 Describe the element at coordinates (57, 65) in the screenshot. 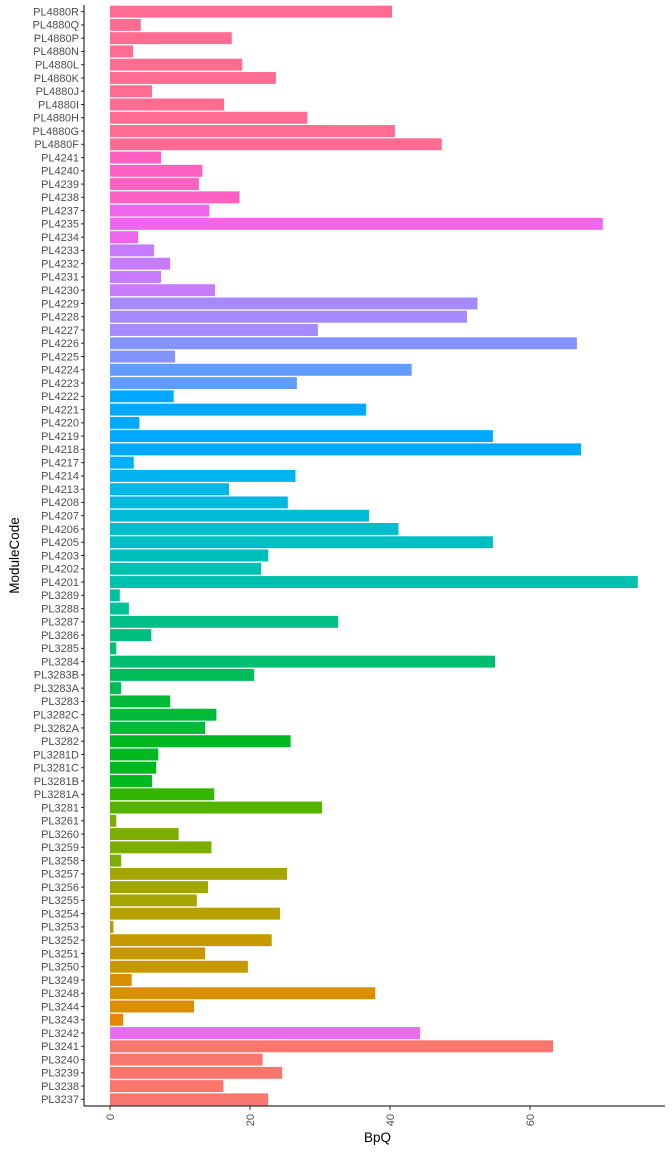

I see `y-tick-label: PL4880L` at that location.